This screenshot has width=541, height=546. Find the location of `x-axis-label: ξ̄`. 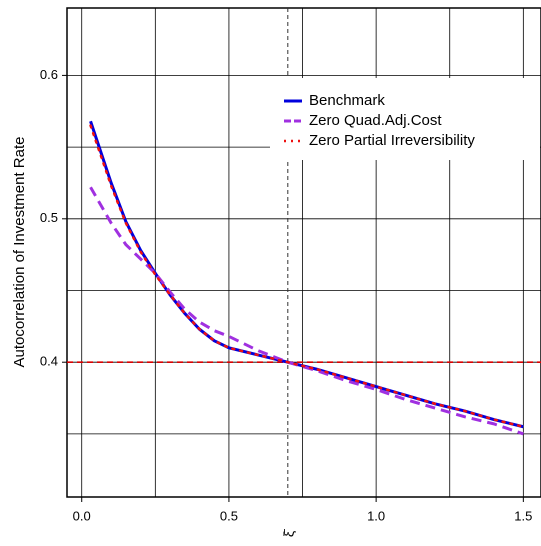

x-axis-label: ξ̄ is located at coordinates (289, 533).